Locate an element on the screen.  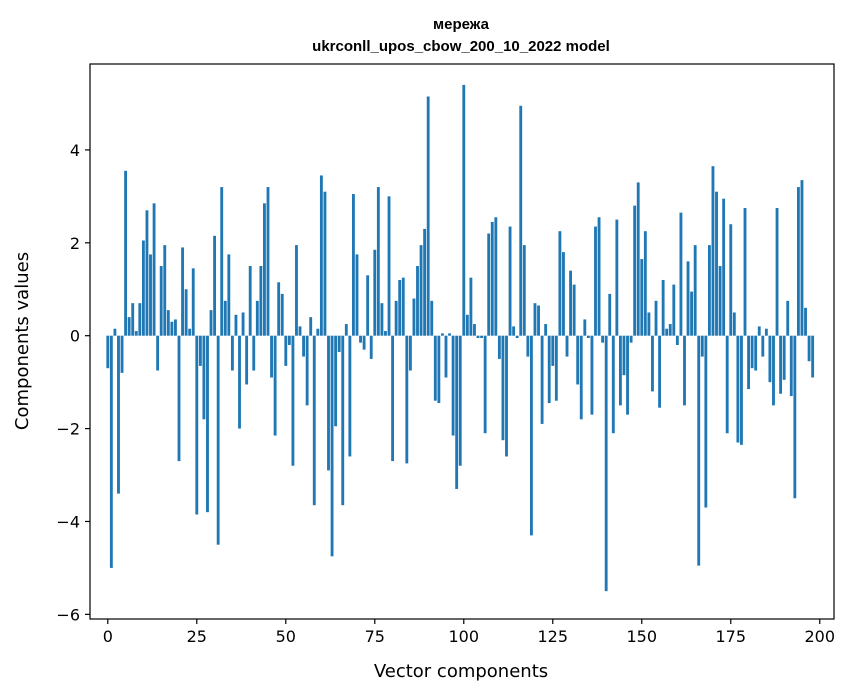
x-axis-label: Vector components is located at coordinates (461, 671).